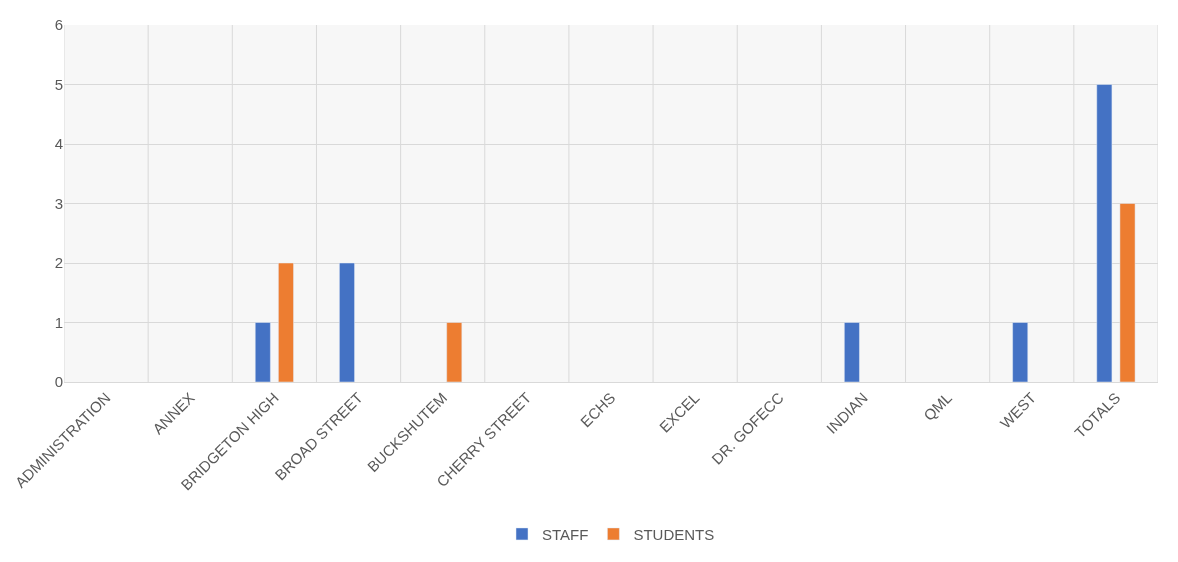 Image resolution: width=1178 pixels, height=562 pixels. What do you see at coordinates (58, 25) in the screenshot?
I see `y-tick-label: 6` at bounding box center [58, 25].